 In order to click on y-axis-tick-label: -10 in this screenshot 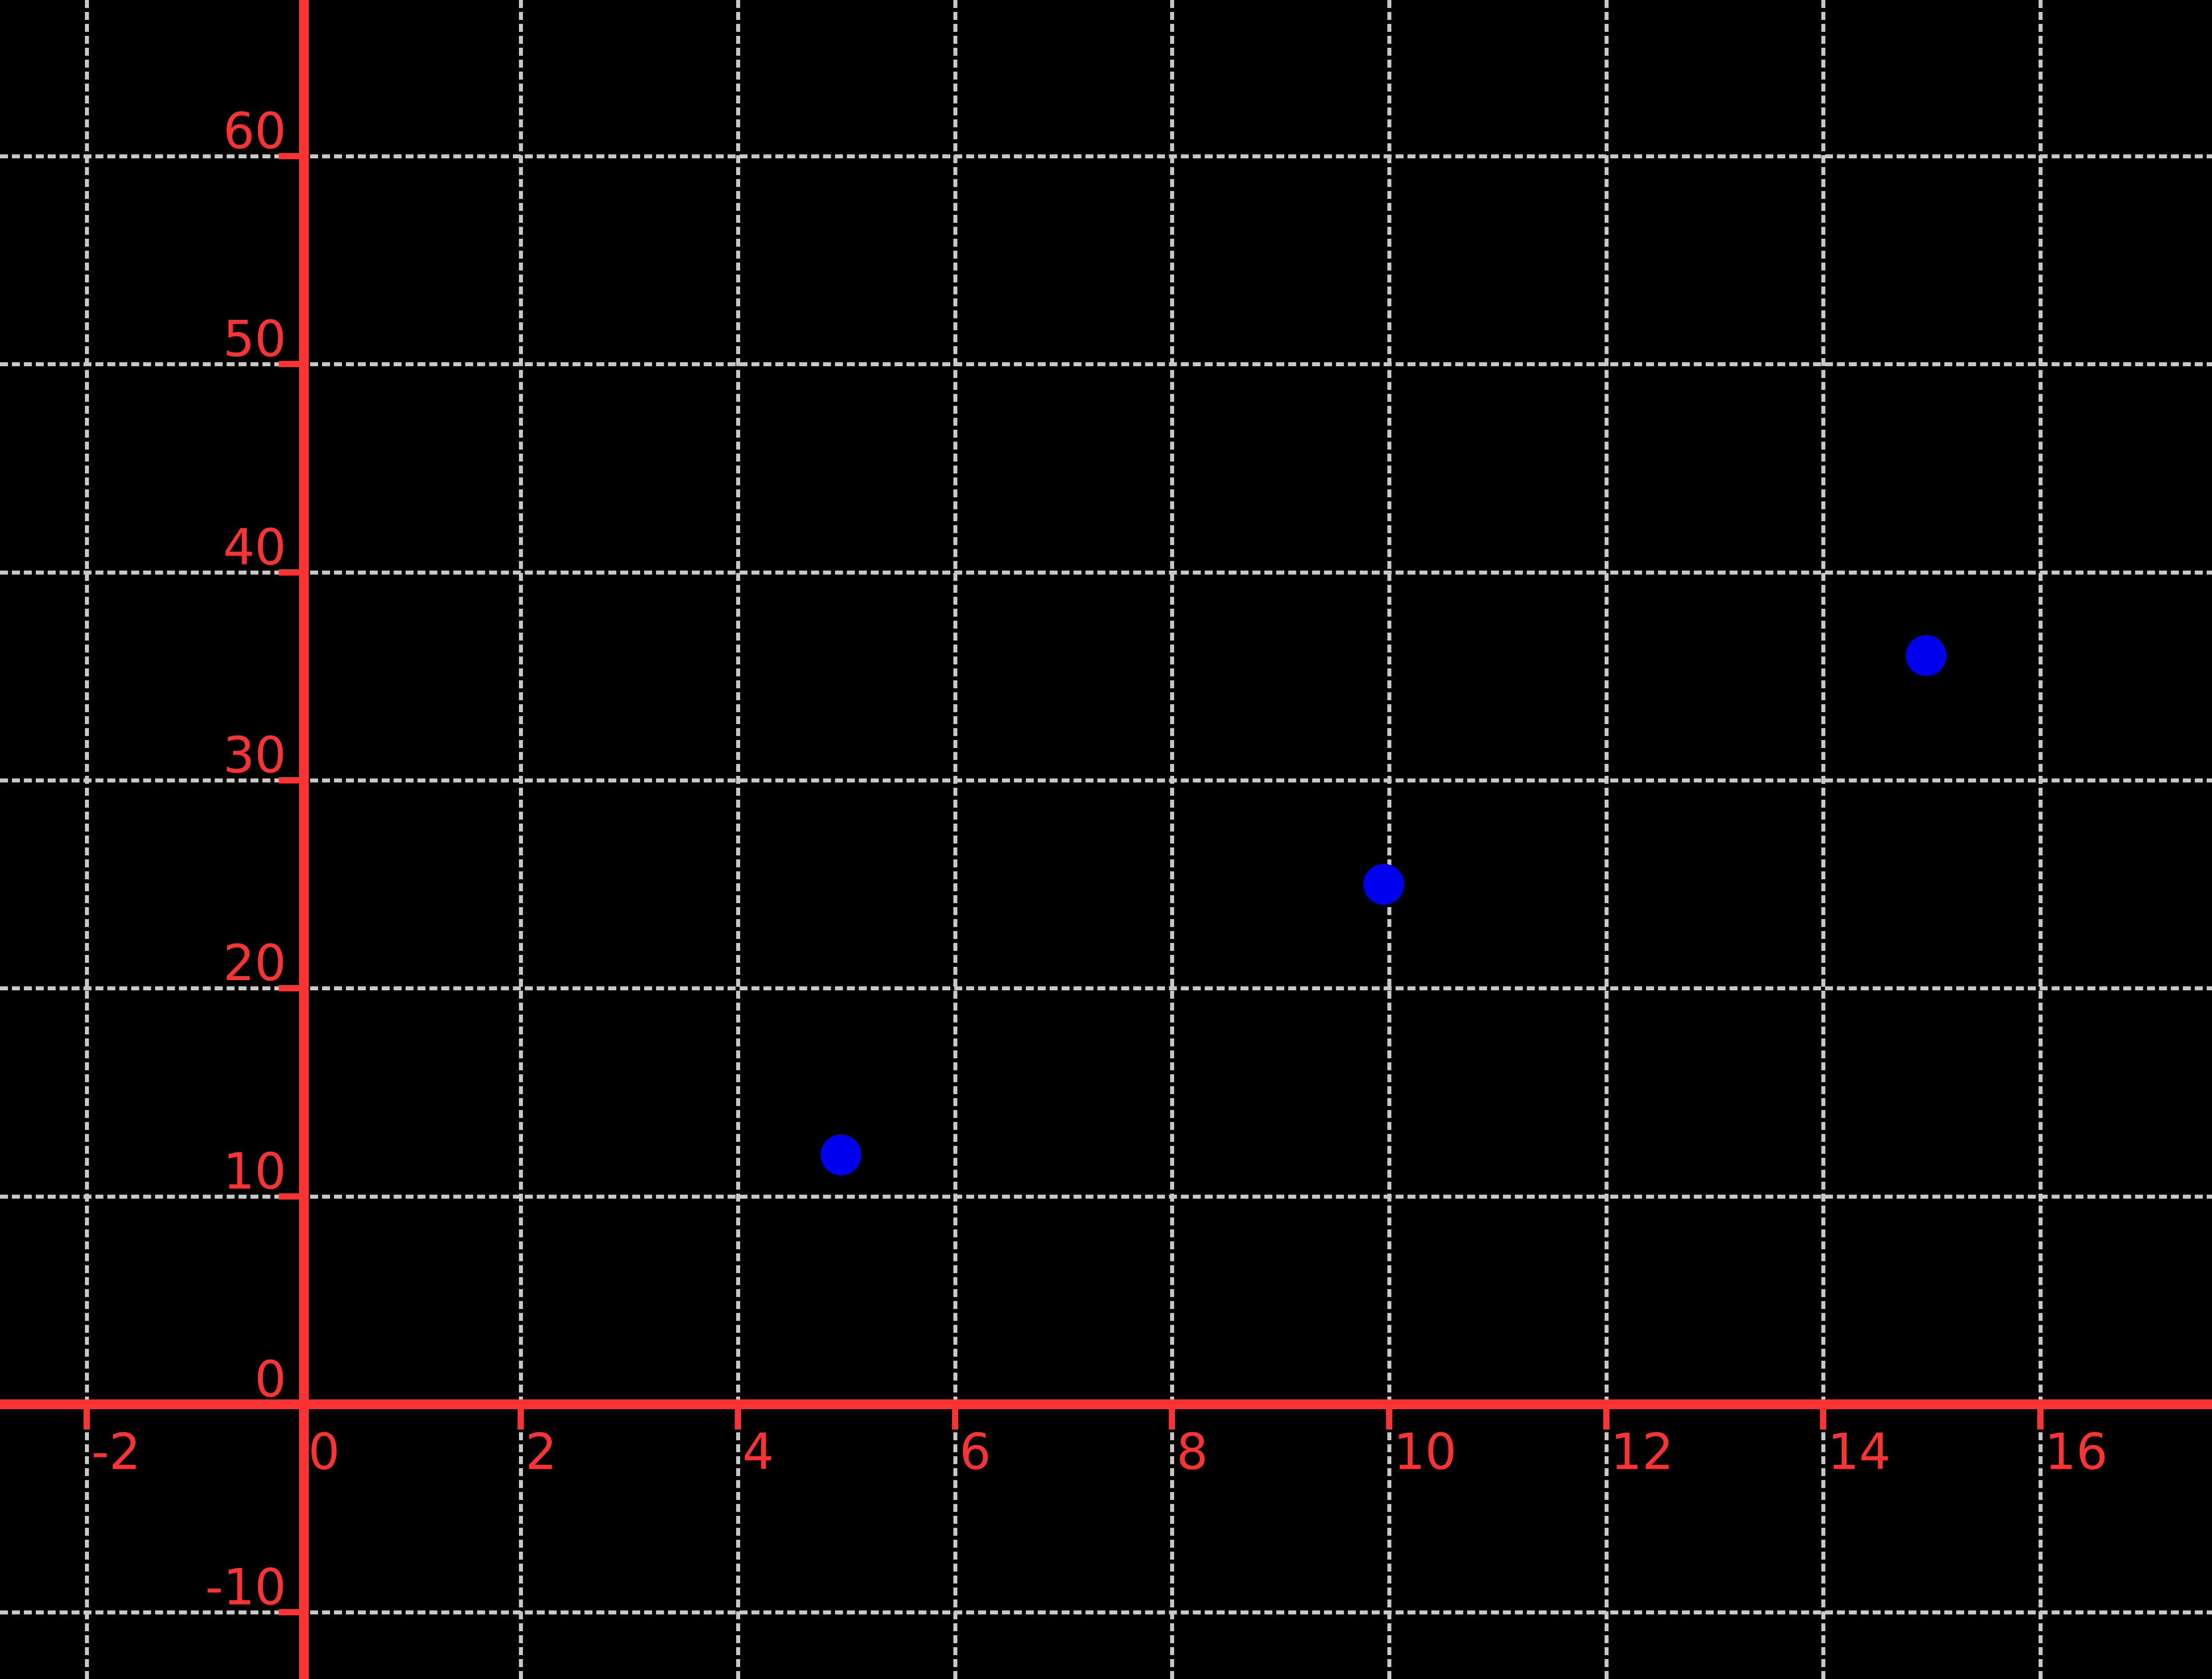, I will do `click(246, 1588)`.